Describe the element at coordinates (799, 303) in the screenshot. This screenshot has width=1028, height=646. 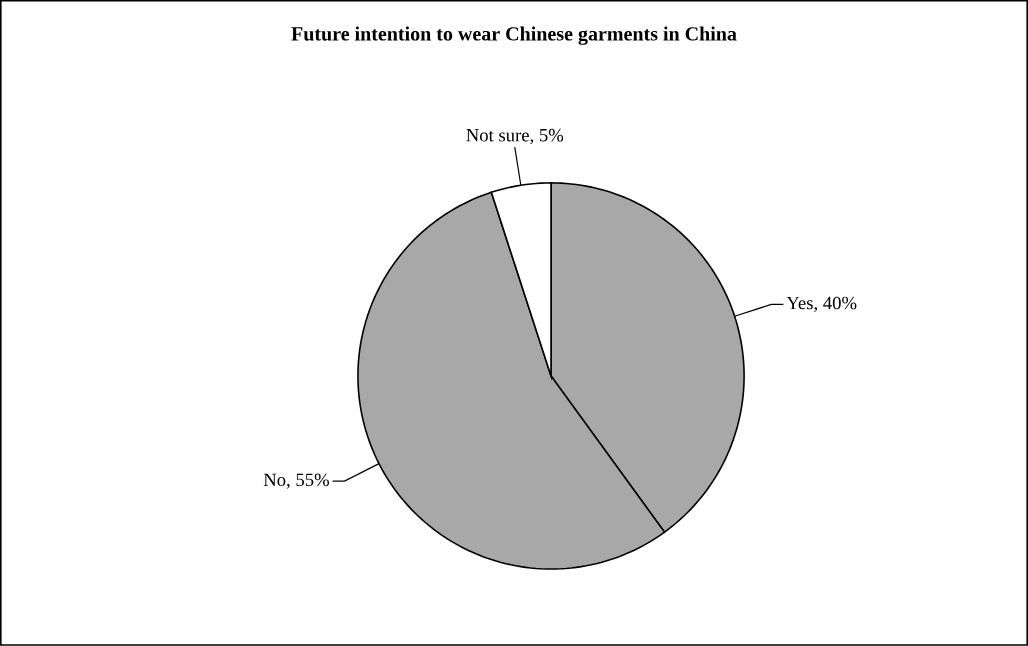
I see `slice-label: Yes` at that location.